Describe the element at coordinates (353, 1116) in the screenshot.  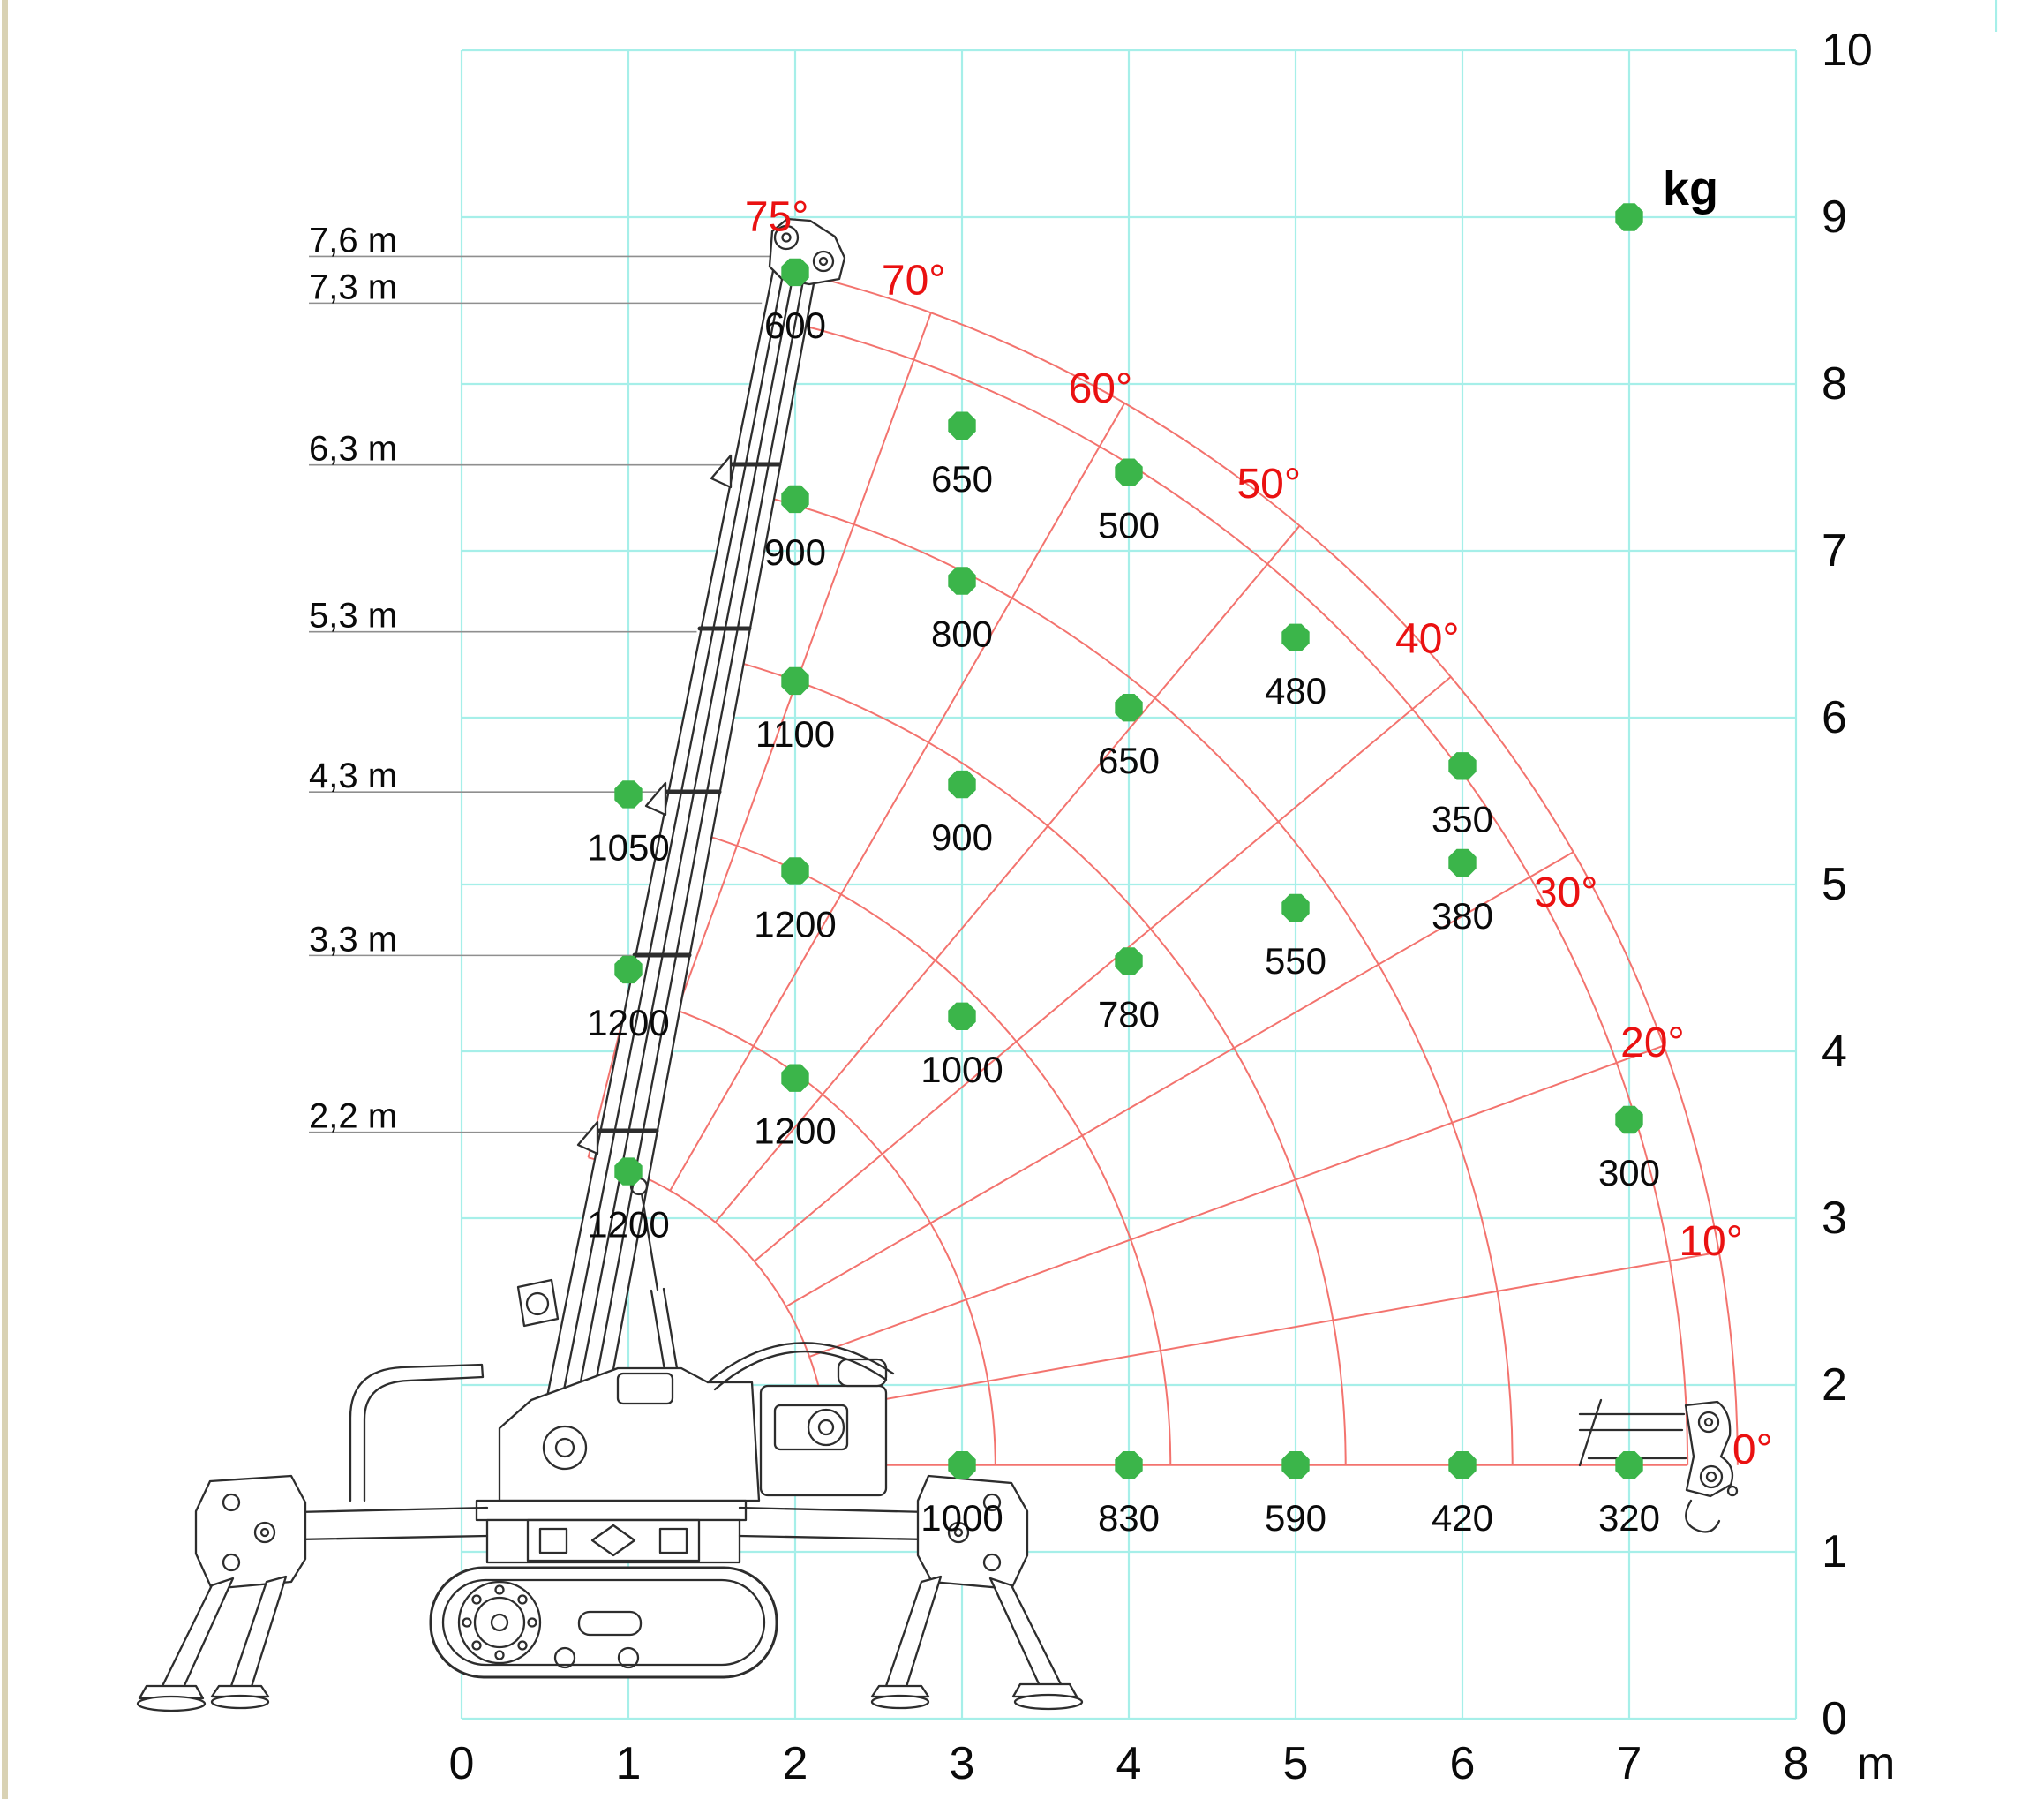
I see `boom-length-label: 2,2 m` at that location.